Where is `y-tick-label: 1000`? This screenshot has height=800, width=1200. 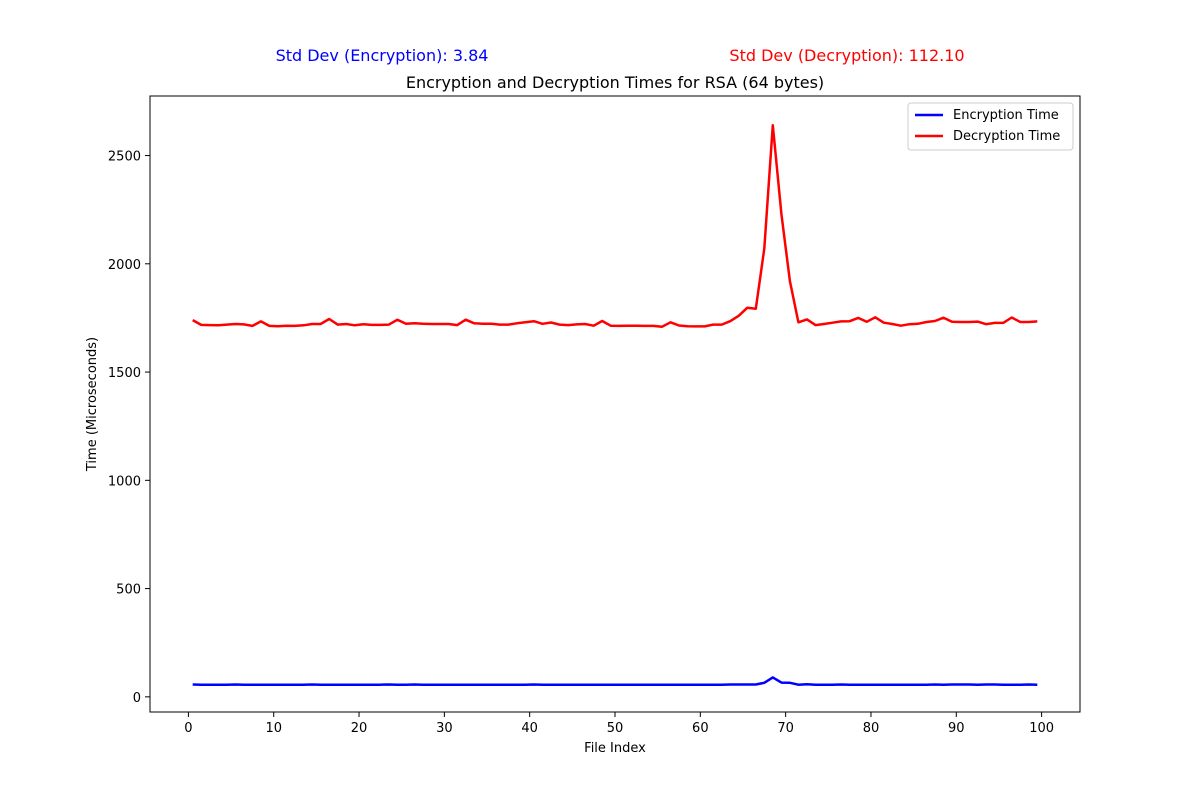 y-tick-label: 1000 is located at coordinates (124, 481).